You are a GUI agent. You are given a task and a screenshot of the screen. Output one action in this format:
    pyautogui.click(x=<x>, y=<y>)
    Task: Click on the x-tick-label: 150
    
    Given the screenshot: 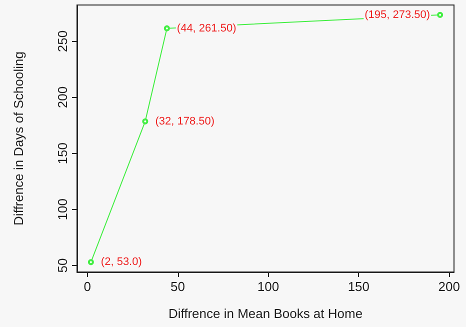 What is the action you would take?
    pyautogui.click(x=359, y=286)
    